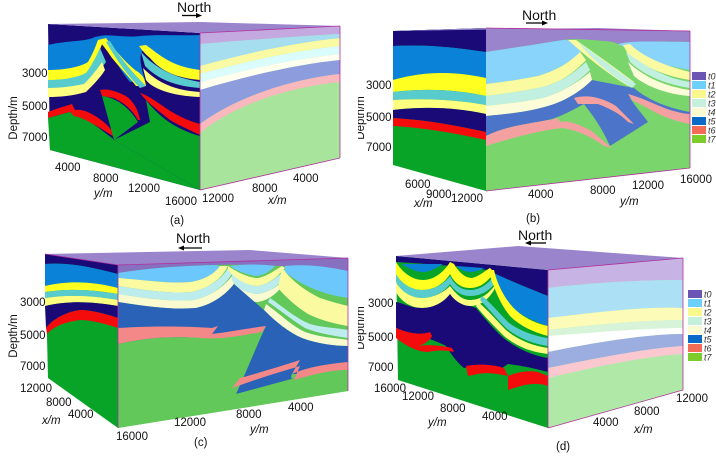 Image resolution: width=716 pixels, height=456 pixels. I want to click on front-axis-tick: 6000, so click(418, 185).